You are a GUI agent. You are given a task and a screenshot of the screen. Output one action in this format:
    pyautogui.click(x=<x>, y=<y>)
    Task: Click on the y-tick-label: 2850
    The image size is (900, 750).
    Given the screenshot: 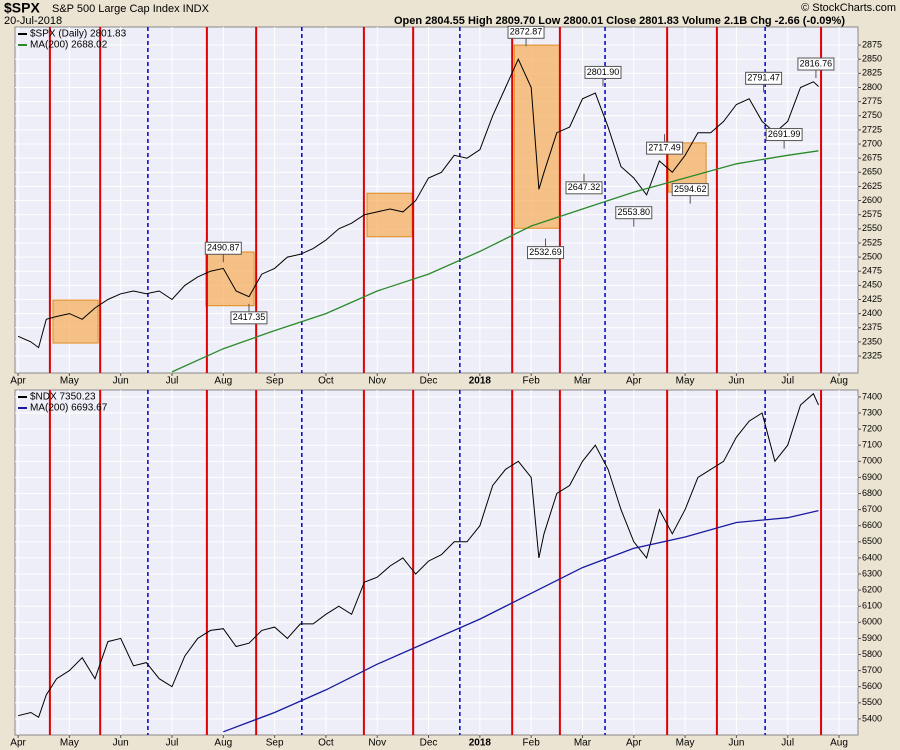 What is the action you would take?
    pyautogui.click(x=872, y=59)
    